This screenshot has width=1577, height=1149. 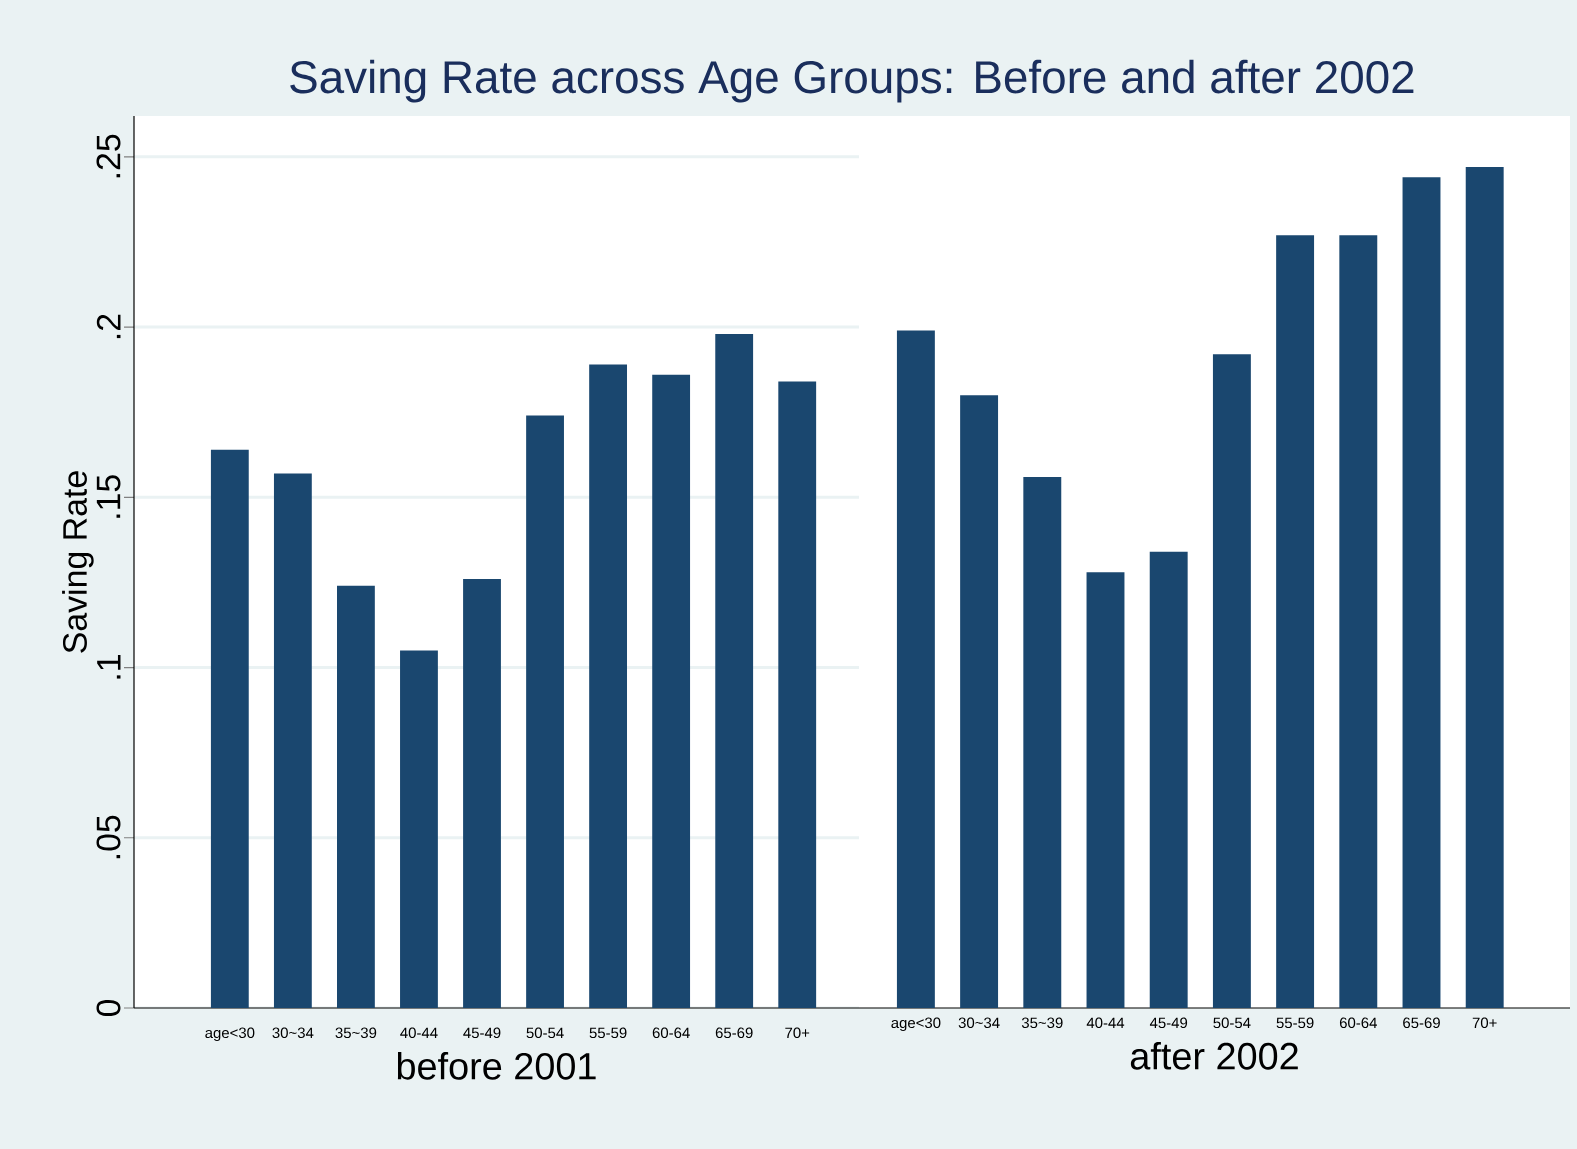 What do you see at coordinates (108, 156) in the screenshot?
I see `y-tick-label: .25` at bounding box center [108, 156].